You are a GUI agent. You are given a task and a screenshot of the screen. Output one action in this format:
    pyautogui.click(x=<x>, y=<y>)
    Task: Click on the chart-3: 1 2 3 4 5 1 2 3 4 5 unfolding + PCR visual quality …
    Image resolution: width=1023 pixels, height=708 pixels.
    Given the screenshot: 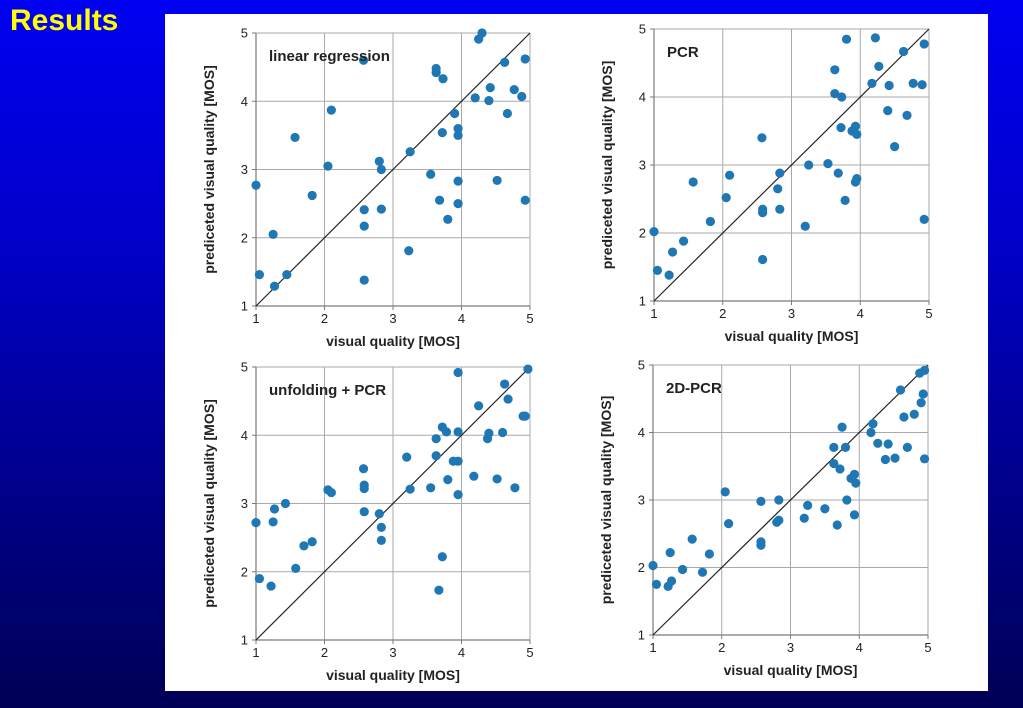 What is the action you would take?
    pyautogui.click(x=367, y=522)
    